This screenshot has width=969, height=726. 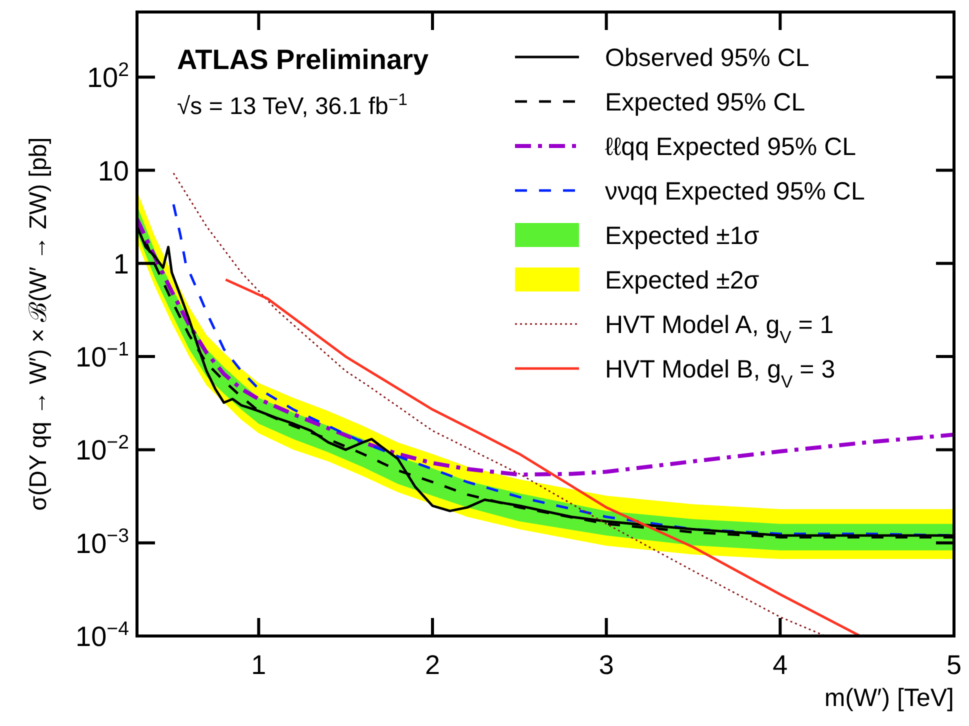 What do you see at coordinates (682, 280) in the screenshot?
I see `legend-label: Expected ±2σ` at bounding box center [682, 280].